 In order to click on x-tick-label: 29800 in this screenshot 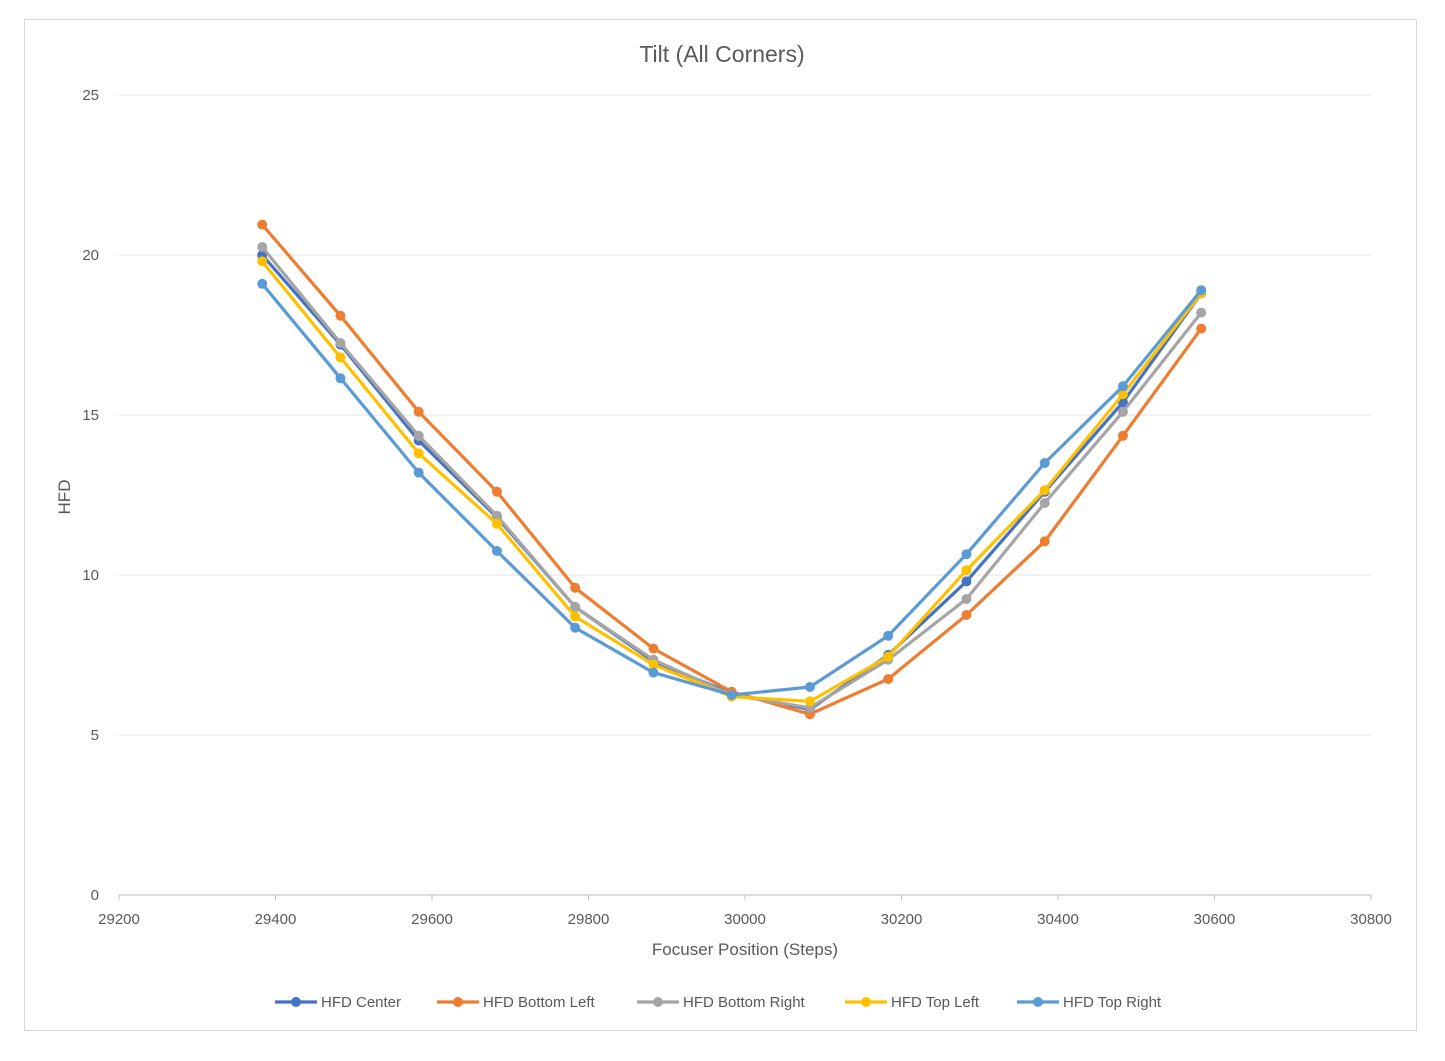, I will do `click(589, 919)`.